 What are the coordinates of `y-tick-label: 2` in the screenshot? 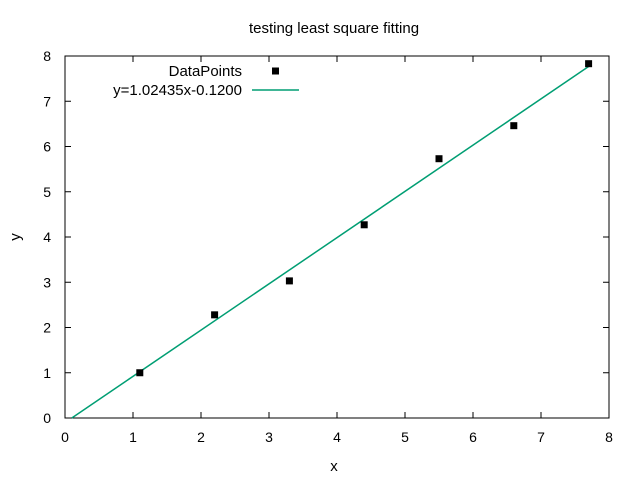 It's located at (47, 328).